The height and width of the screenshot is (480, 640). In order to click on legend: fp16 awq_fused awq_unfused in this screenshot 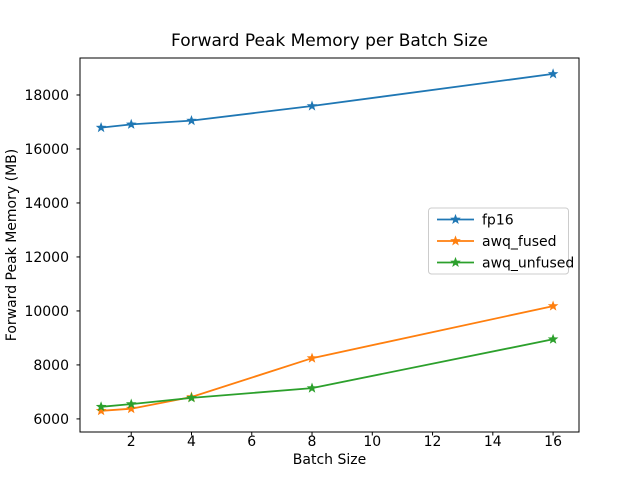, I will do `click(501, 241)`.